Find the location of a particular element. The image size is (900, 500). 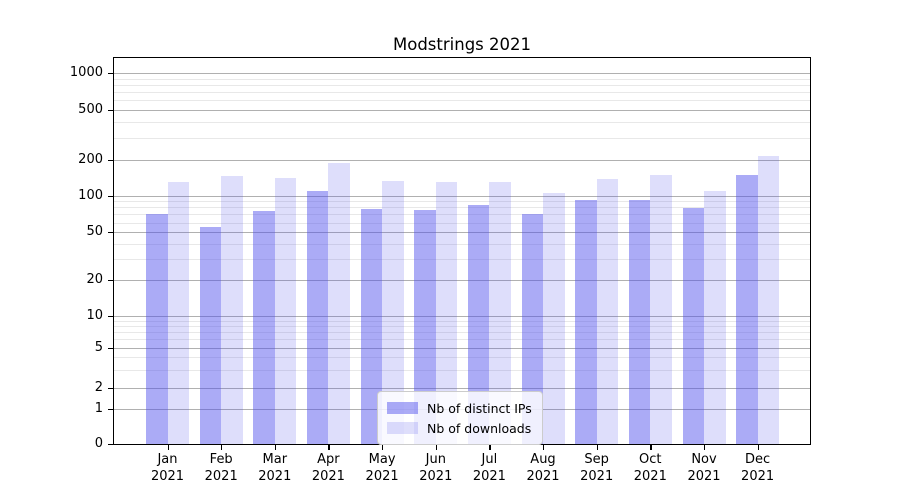

chart-title: Modstrings 2021 is located at coordinates (462, 44).